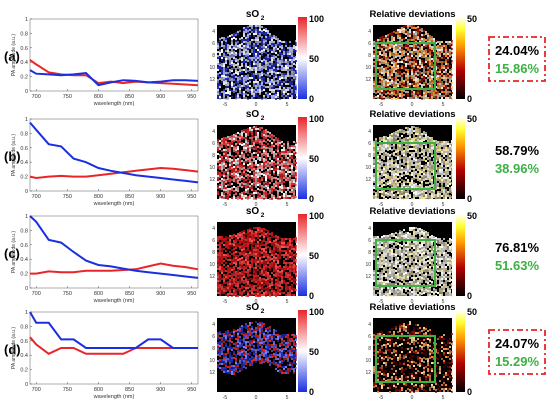 The image size is (550, 411). What do you see at coordinates (26, 217) in the screenshot?
I see `y-tick-label: 1` at bounding box center [26, 217].